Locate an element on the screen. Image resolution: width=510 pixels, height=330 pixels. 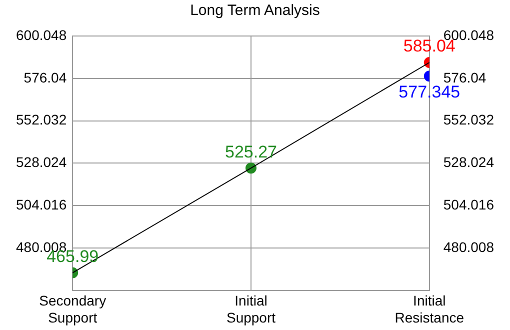
y-tick-label: 528.024 is located at coordinates (41, 162).